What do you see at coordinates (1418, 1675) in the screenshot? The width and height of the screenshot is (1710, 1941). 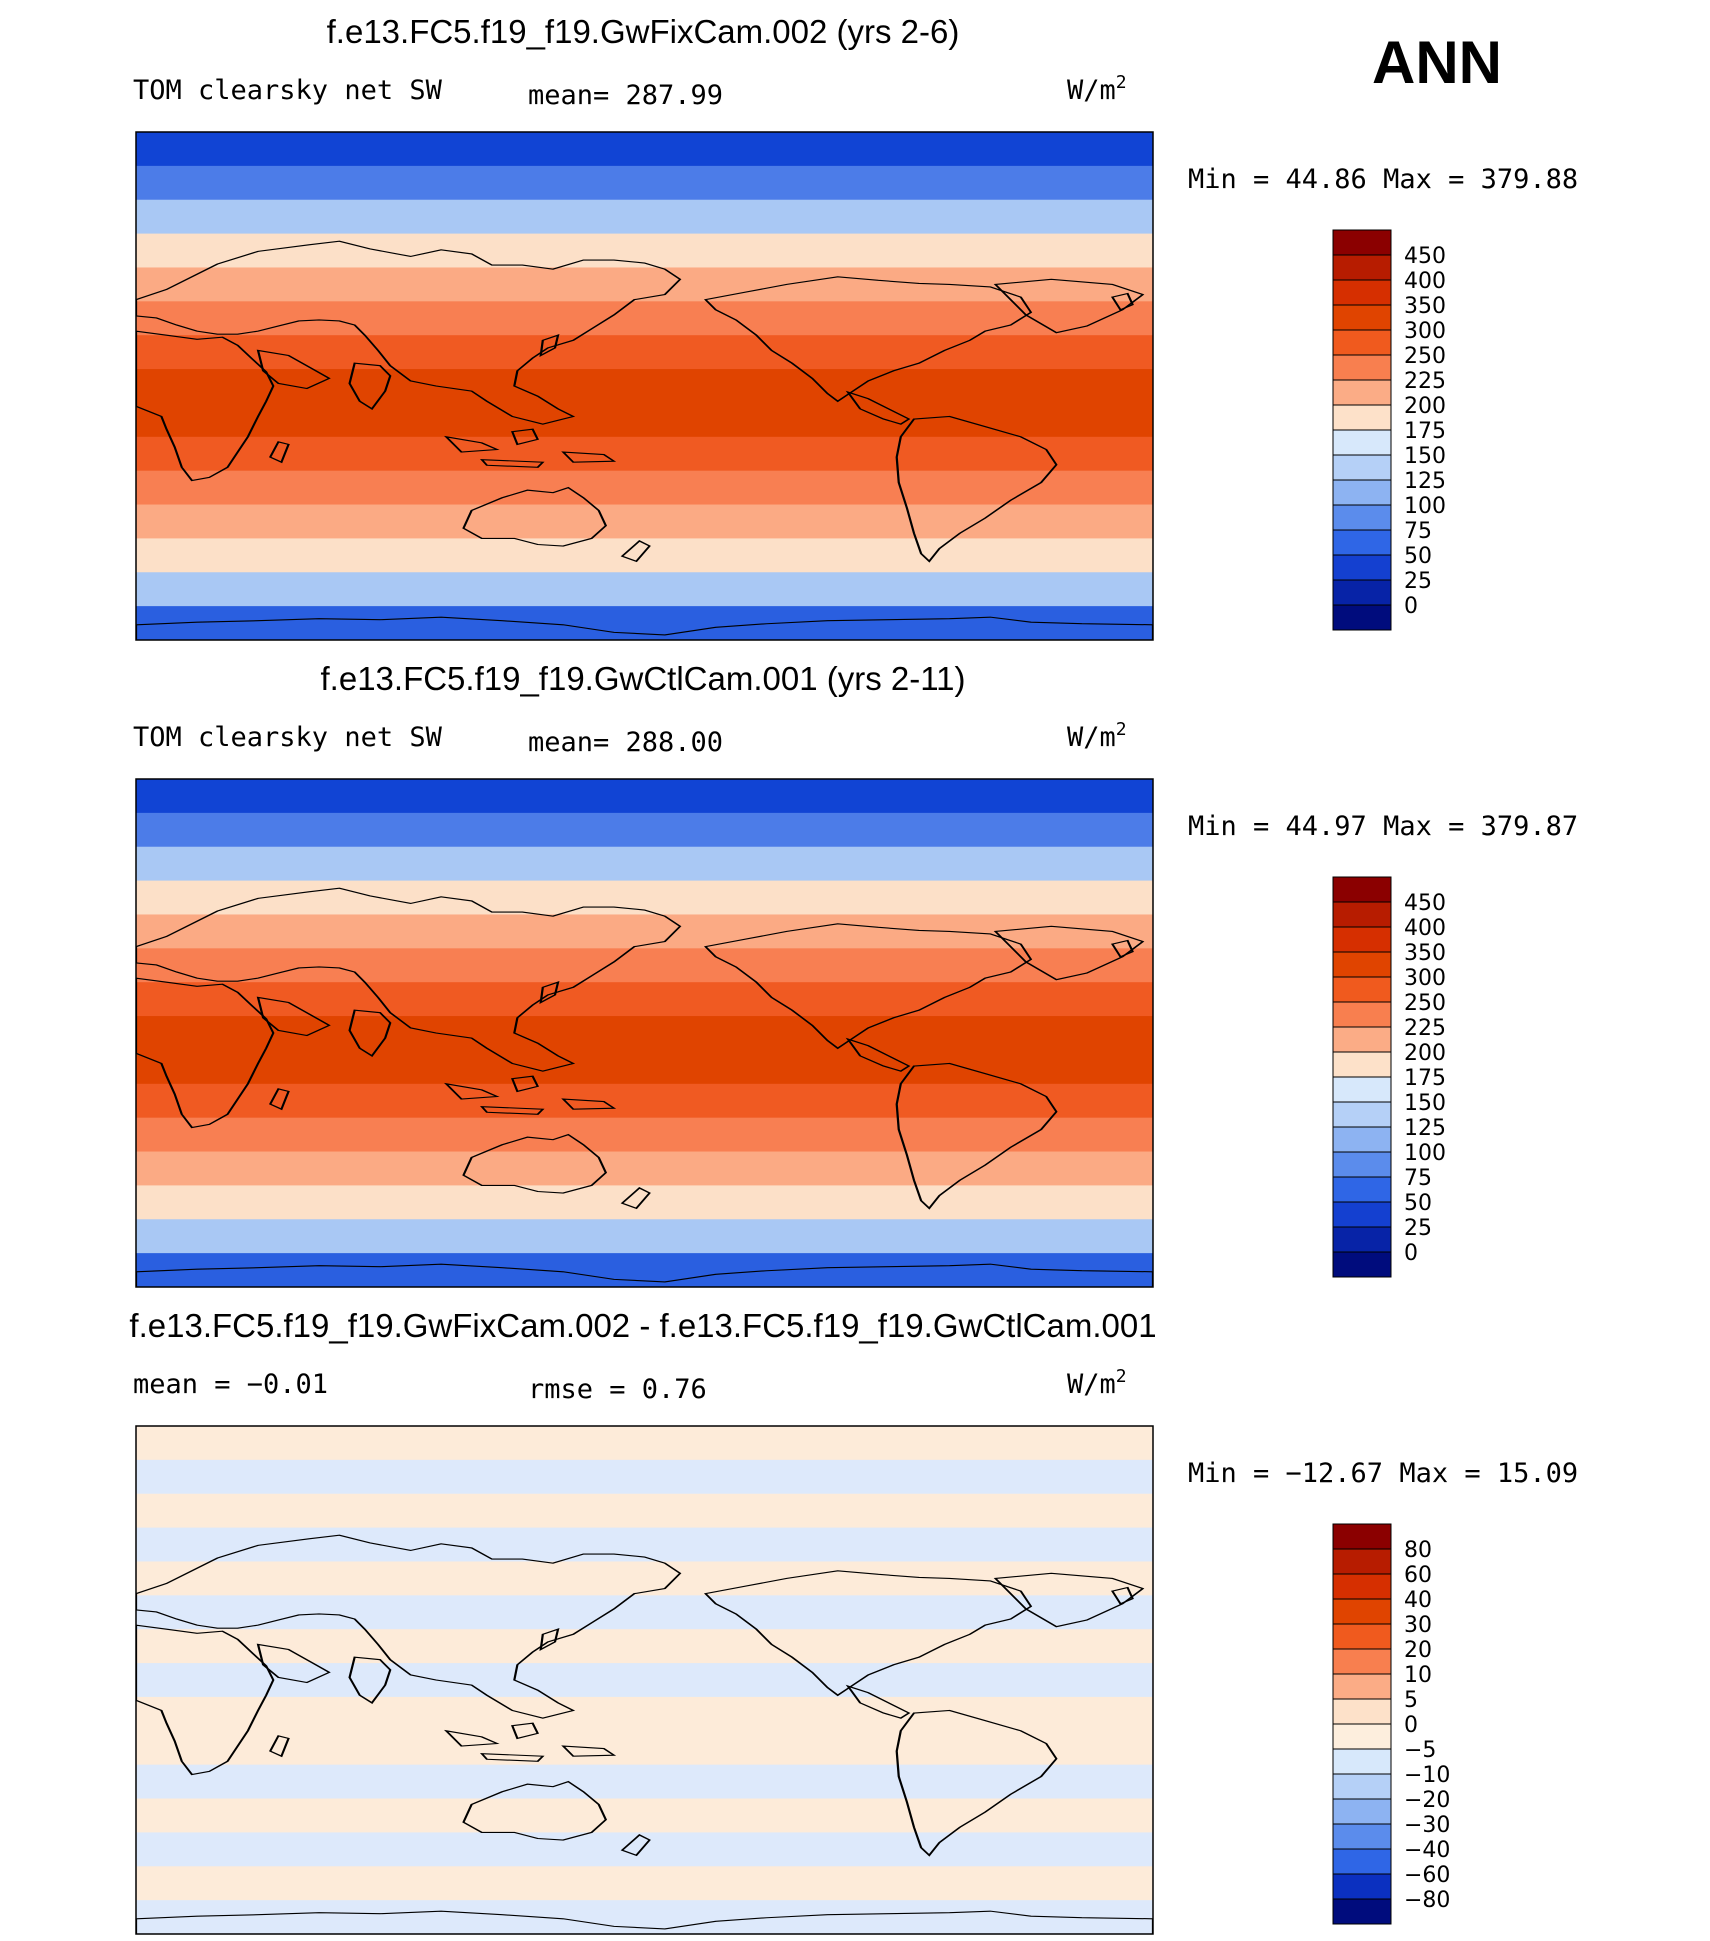 I see `colorbar-tick-label: 10` at bounding box center [1418, 1675].